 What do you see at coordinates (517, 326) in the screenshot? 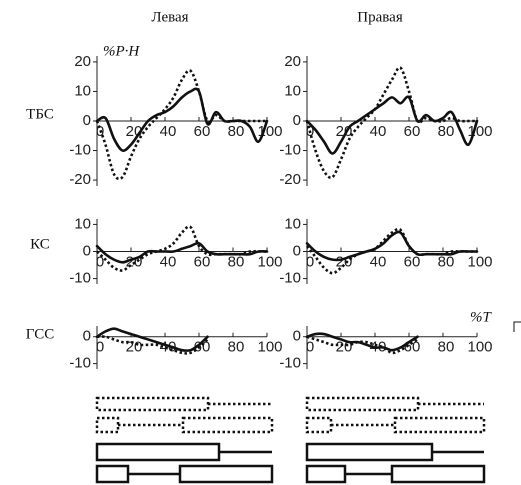
I see `corner-mark` at bounding box center [517, 326].